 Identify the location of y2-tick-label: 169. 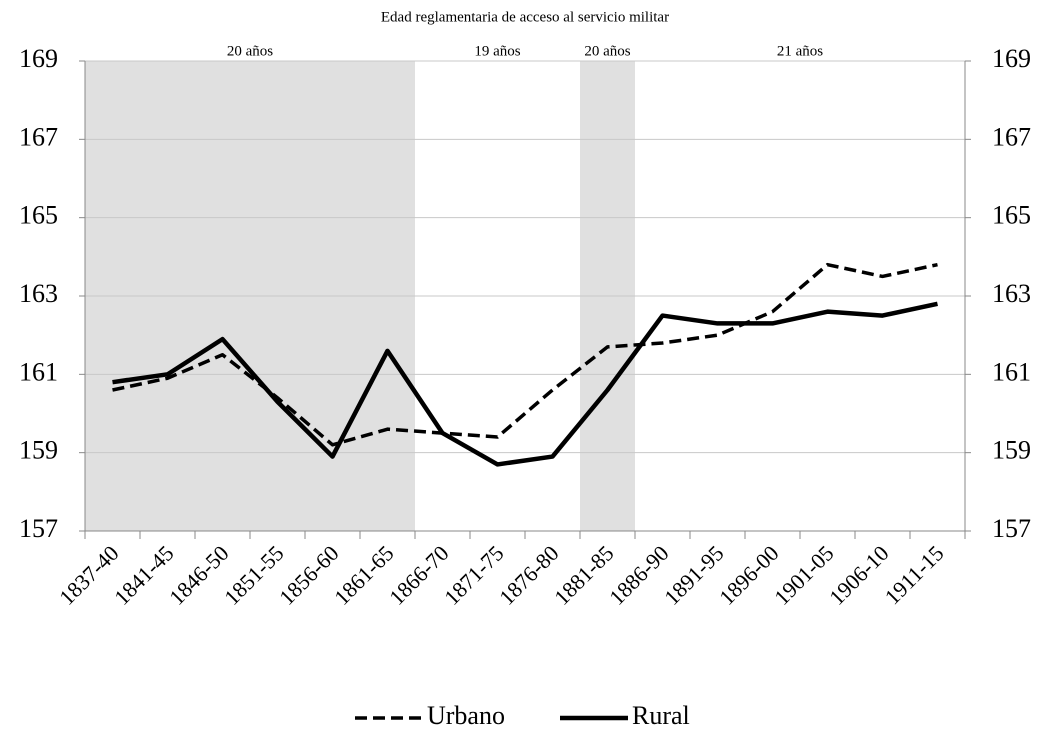
(1011, 58).